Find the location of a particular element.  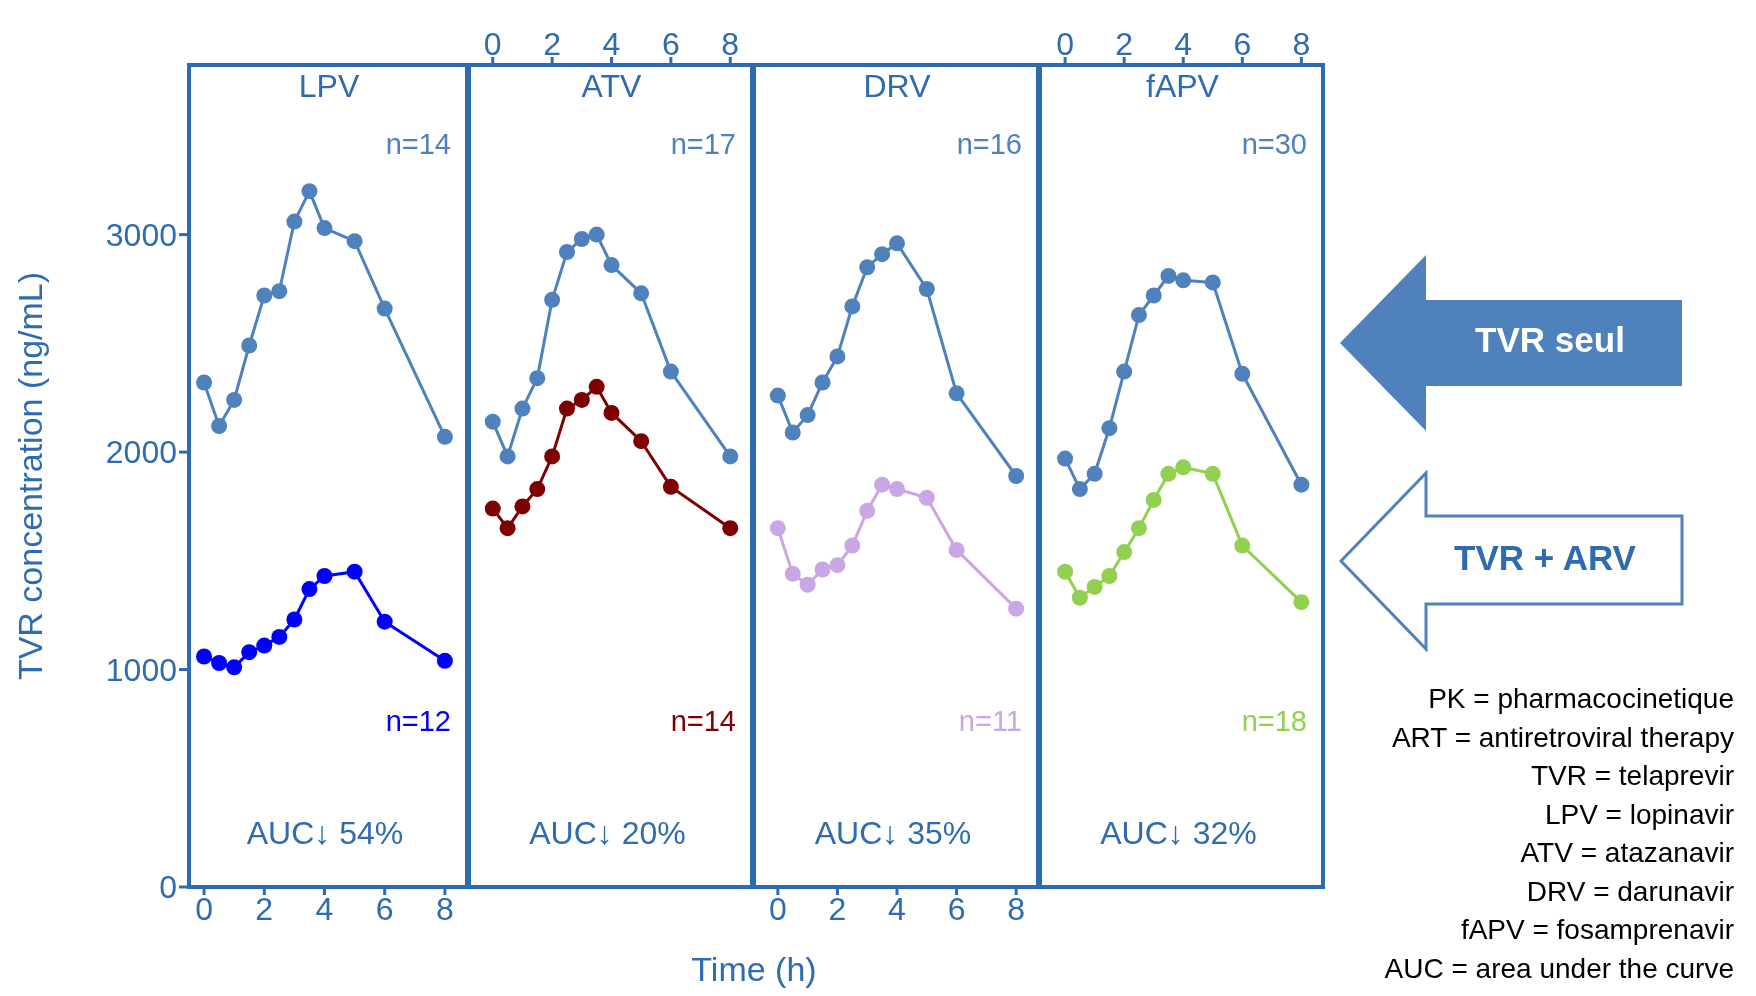

chart-title: ATV is located at coordinates (611, 86).